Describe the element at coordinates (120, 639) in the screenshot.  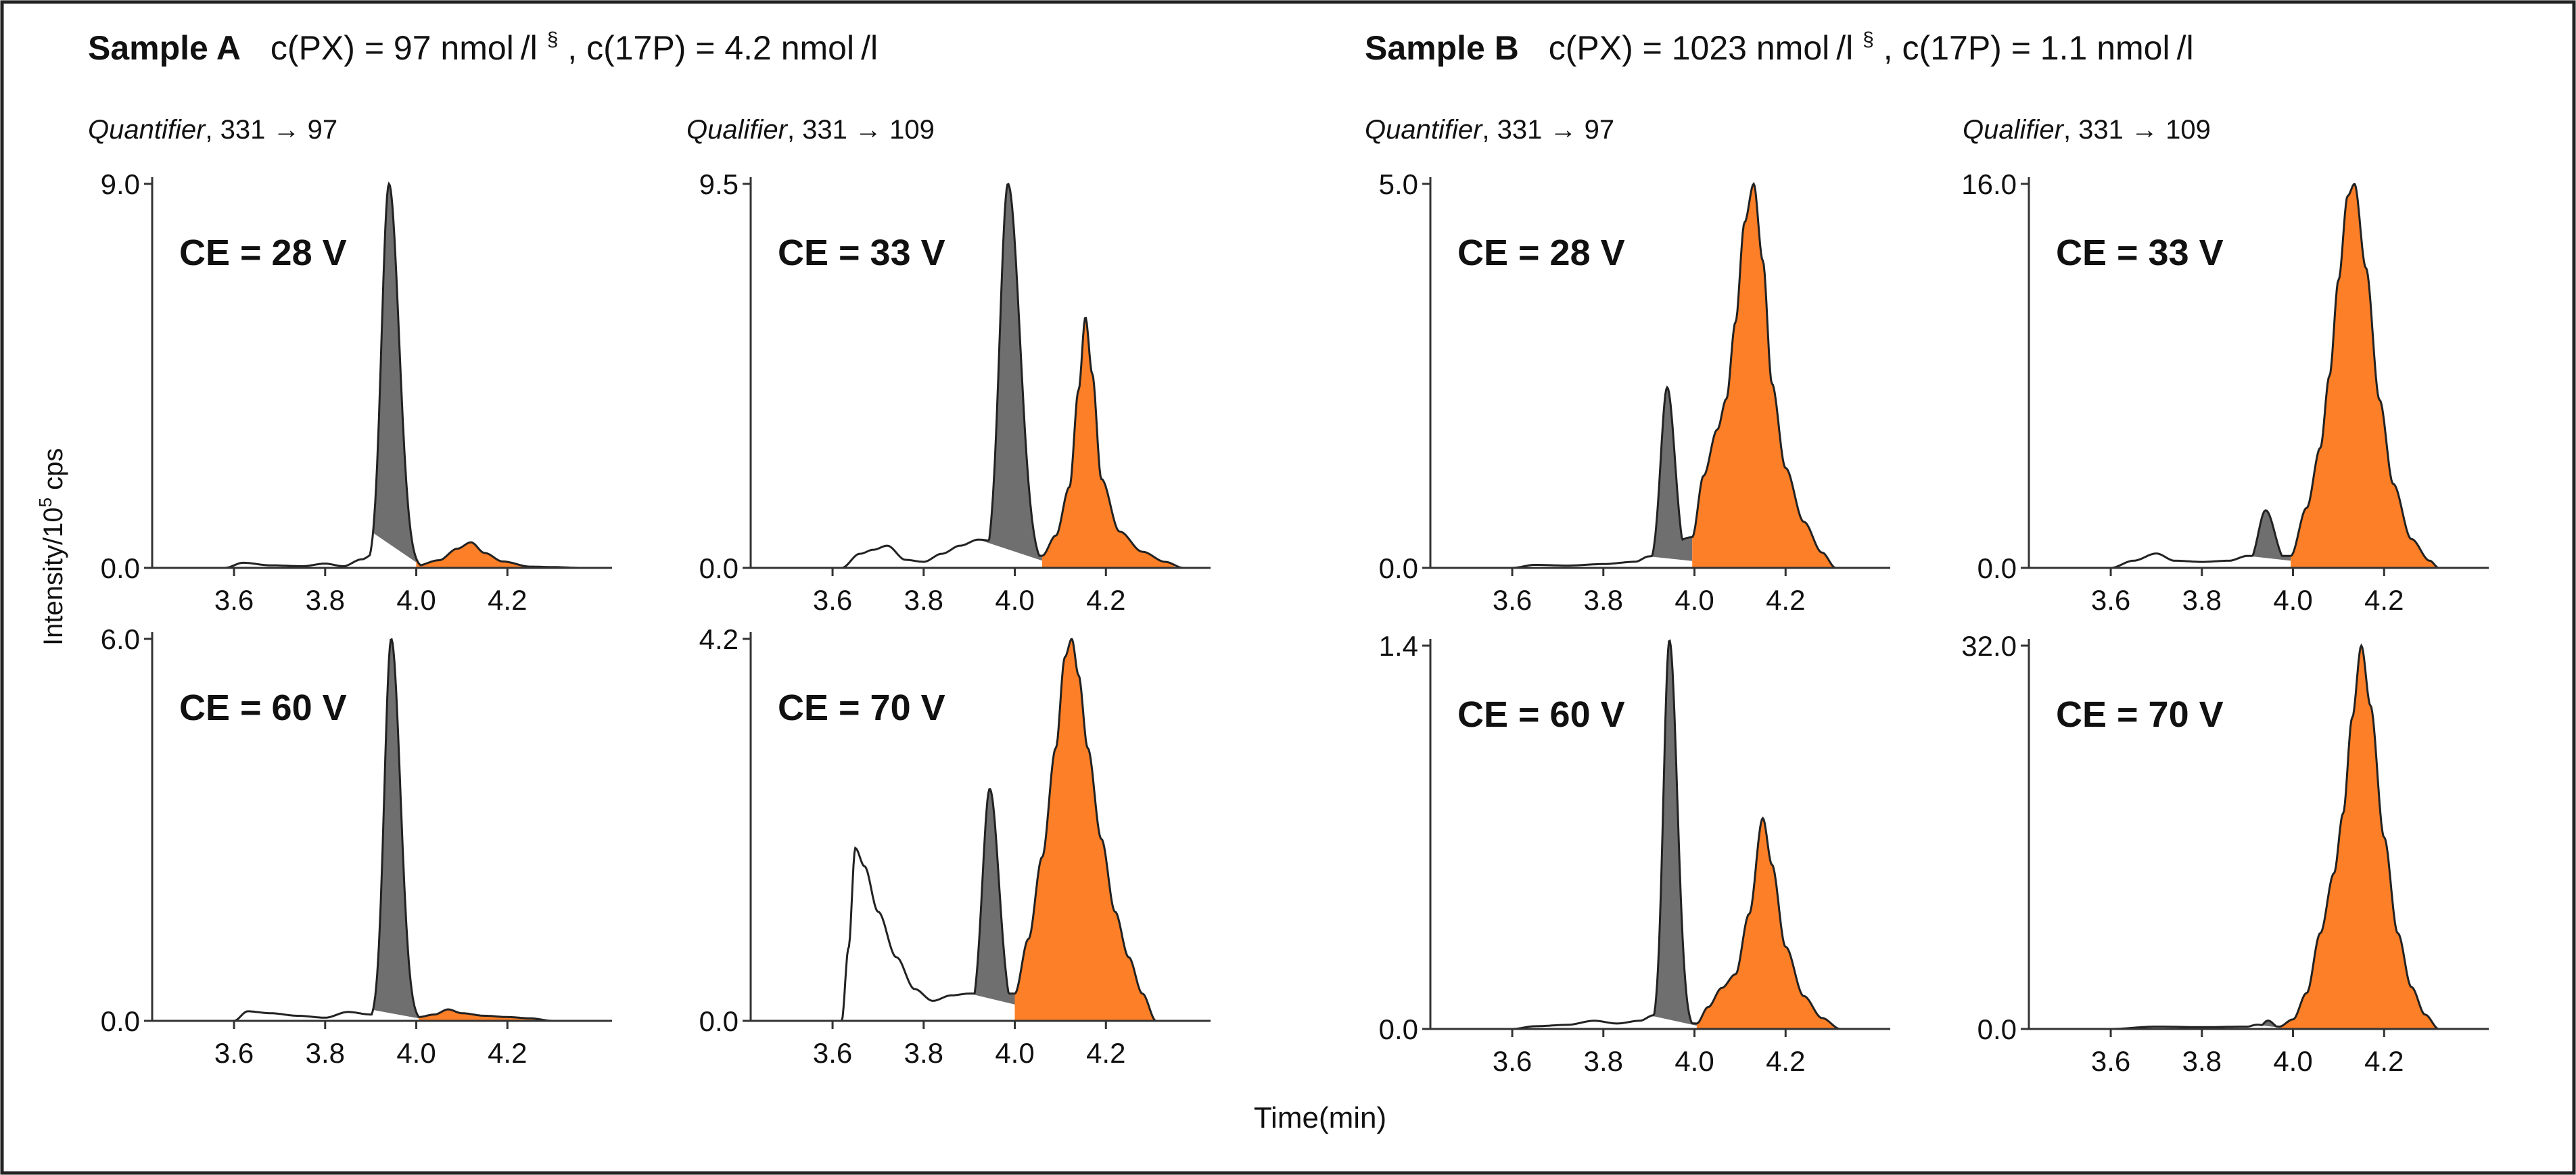
I see `y-tick-label-A-quant-60-1: 6.0` at that location.